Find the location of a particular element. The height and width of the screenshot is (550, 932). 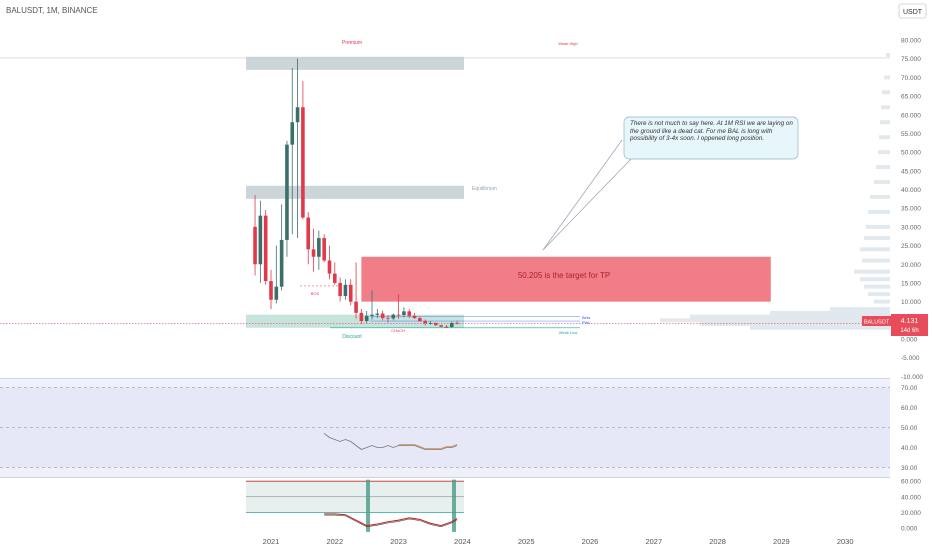

osc-tick-label: 20.000 is located at coordinates (911, 513).